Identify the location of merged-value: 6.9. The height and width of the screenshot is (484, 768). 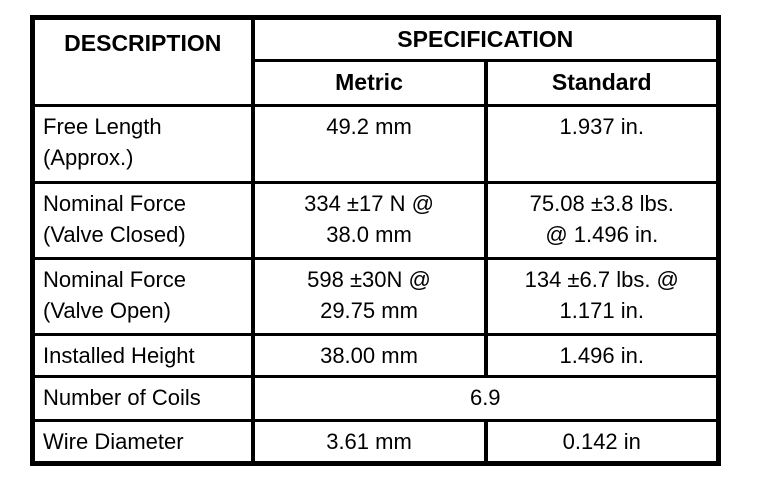
(485, 399).